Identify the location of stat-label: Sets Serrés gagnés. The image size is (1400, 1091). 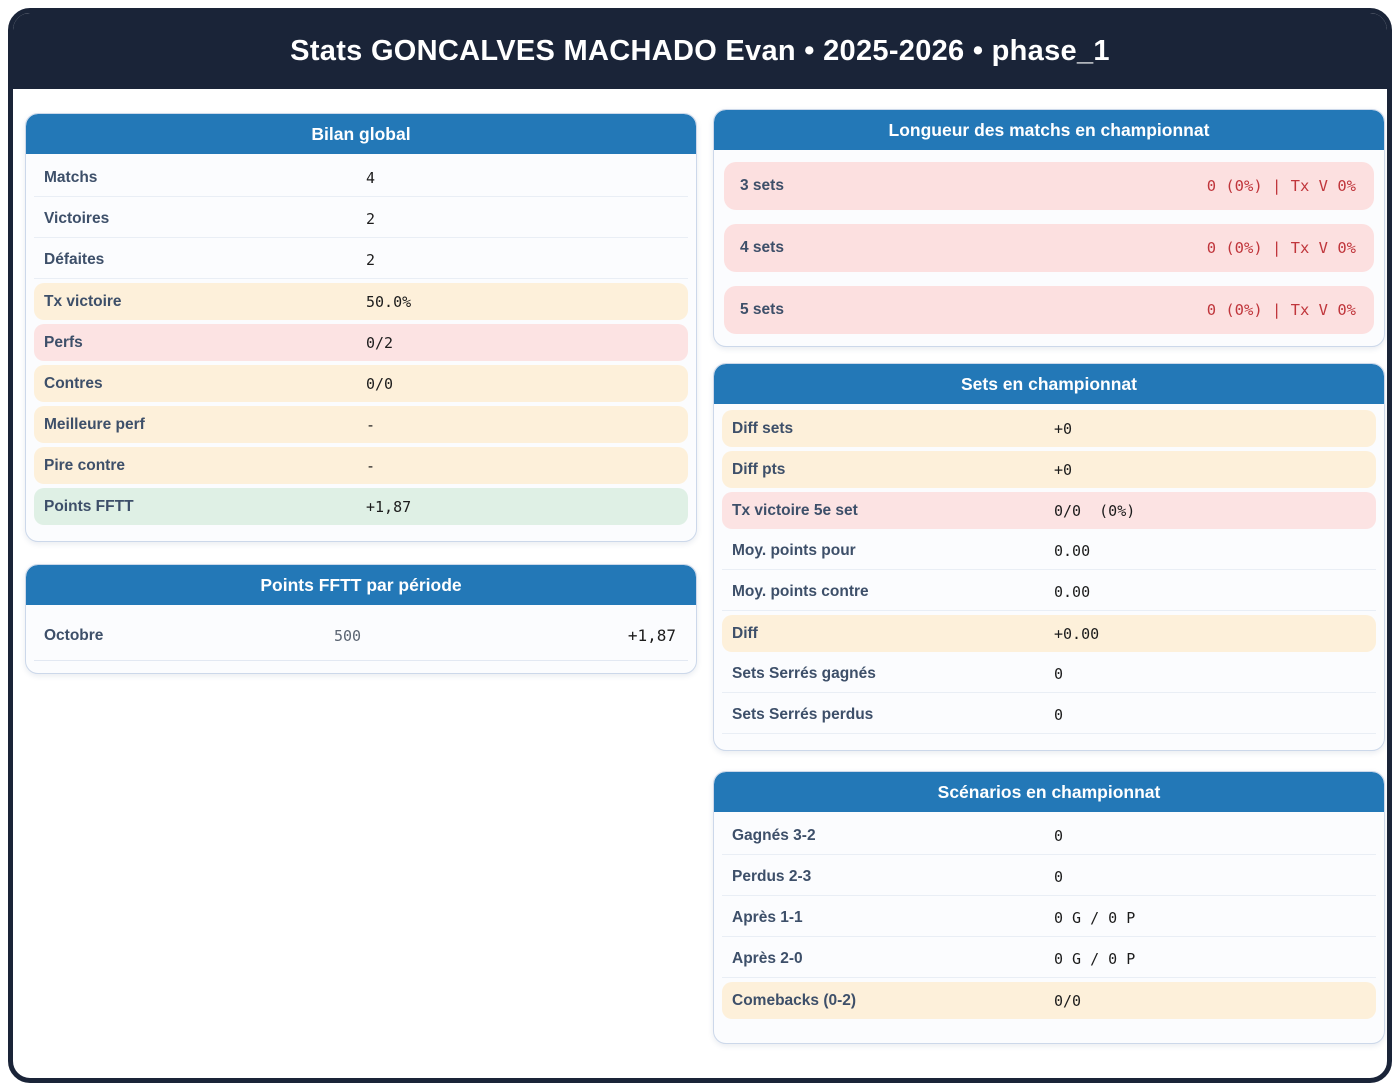
(804, 673).